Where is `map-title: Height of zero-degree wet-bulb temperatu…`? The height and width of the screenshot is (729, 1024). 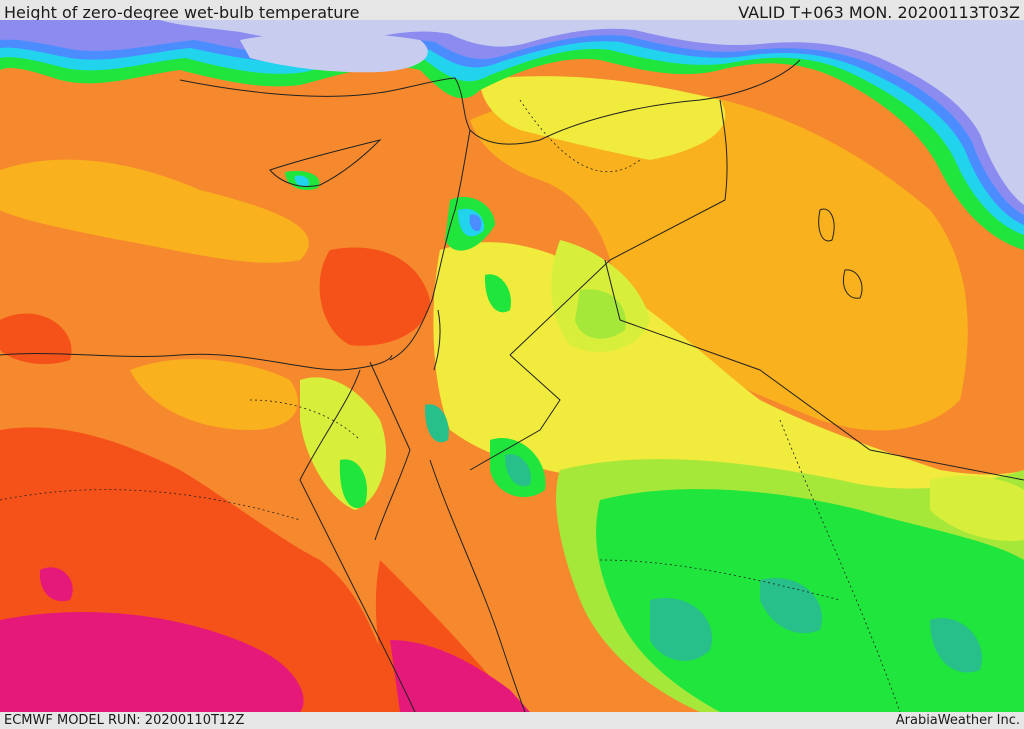
map-title: Height of zero-degree wet-bulb temperatu… is located at coordinates (182, 12).